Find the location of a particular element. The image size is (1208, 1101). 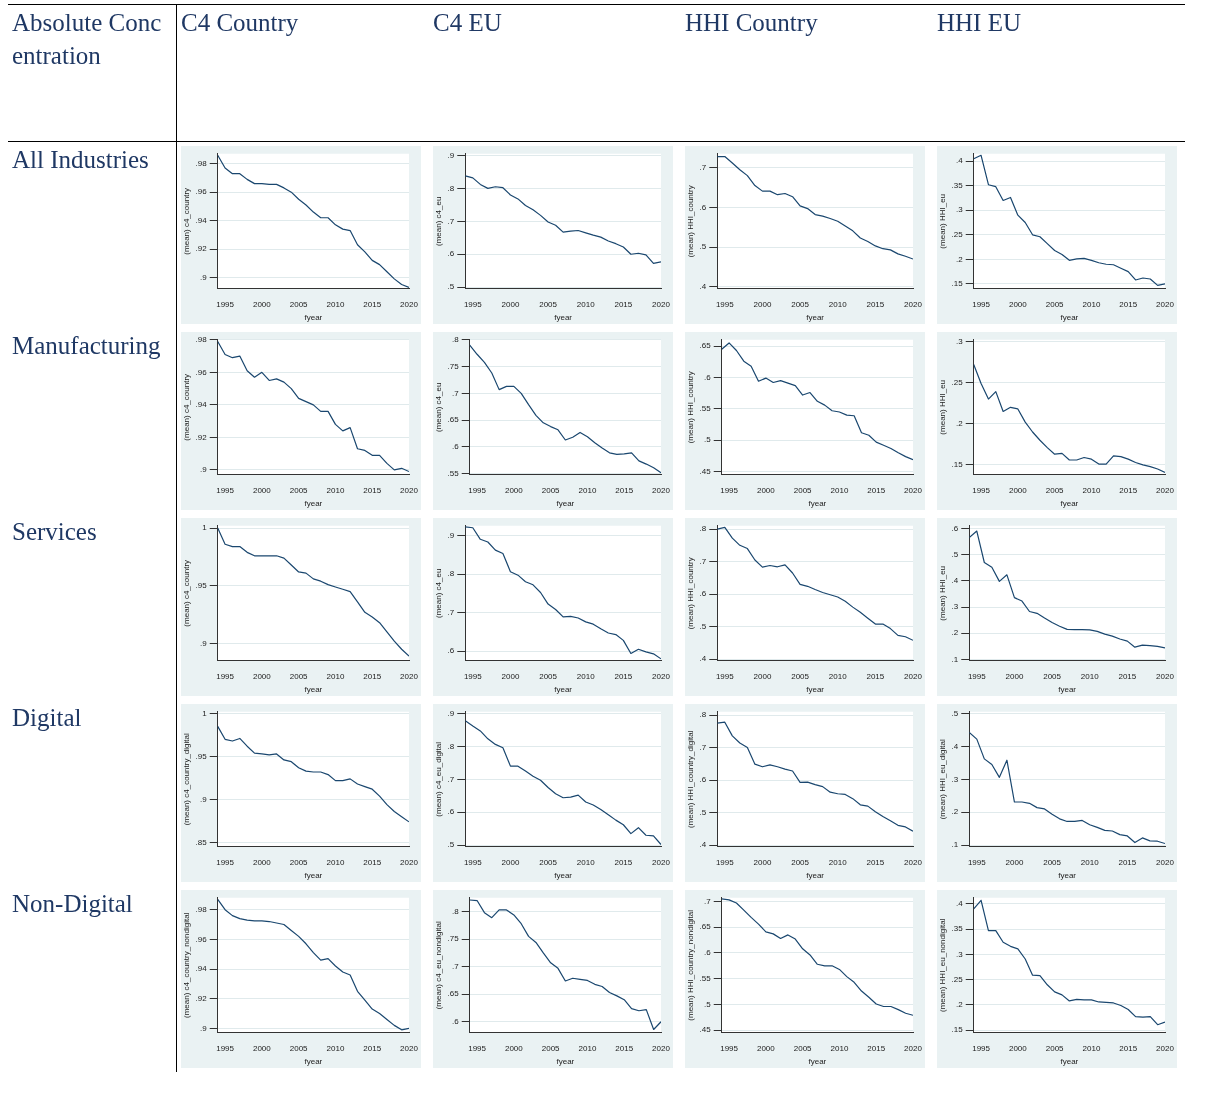

text: Digital is located at coordinates (92, 793).